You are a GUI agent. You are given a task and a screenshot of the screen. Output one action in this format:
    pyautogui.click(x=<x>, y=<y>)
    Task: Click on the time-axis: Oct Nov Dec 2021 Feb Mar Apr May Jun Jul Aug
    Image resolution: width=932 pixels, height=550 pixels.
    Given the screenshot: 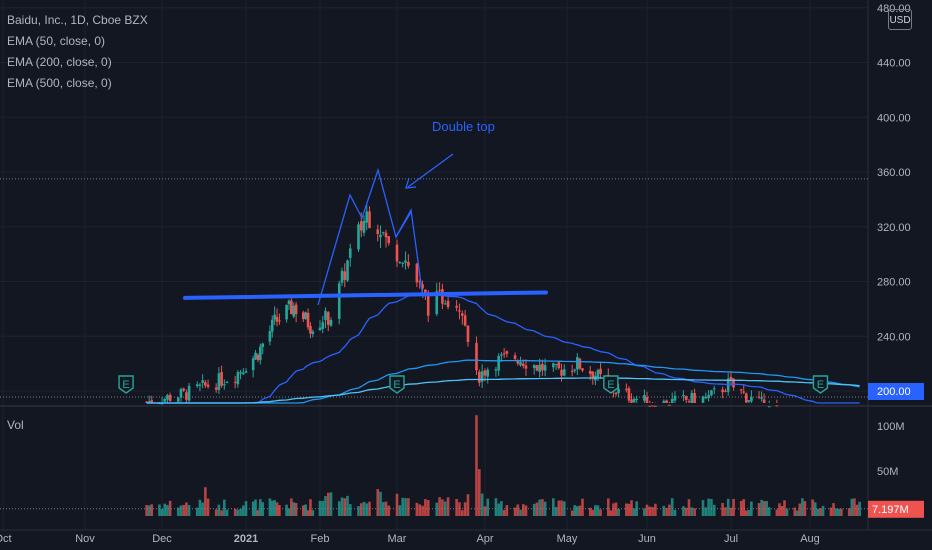 What is the action you would take?
    pyautogui.click(x=410, y=539)
    